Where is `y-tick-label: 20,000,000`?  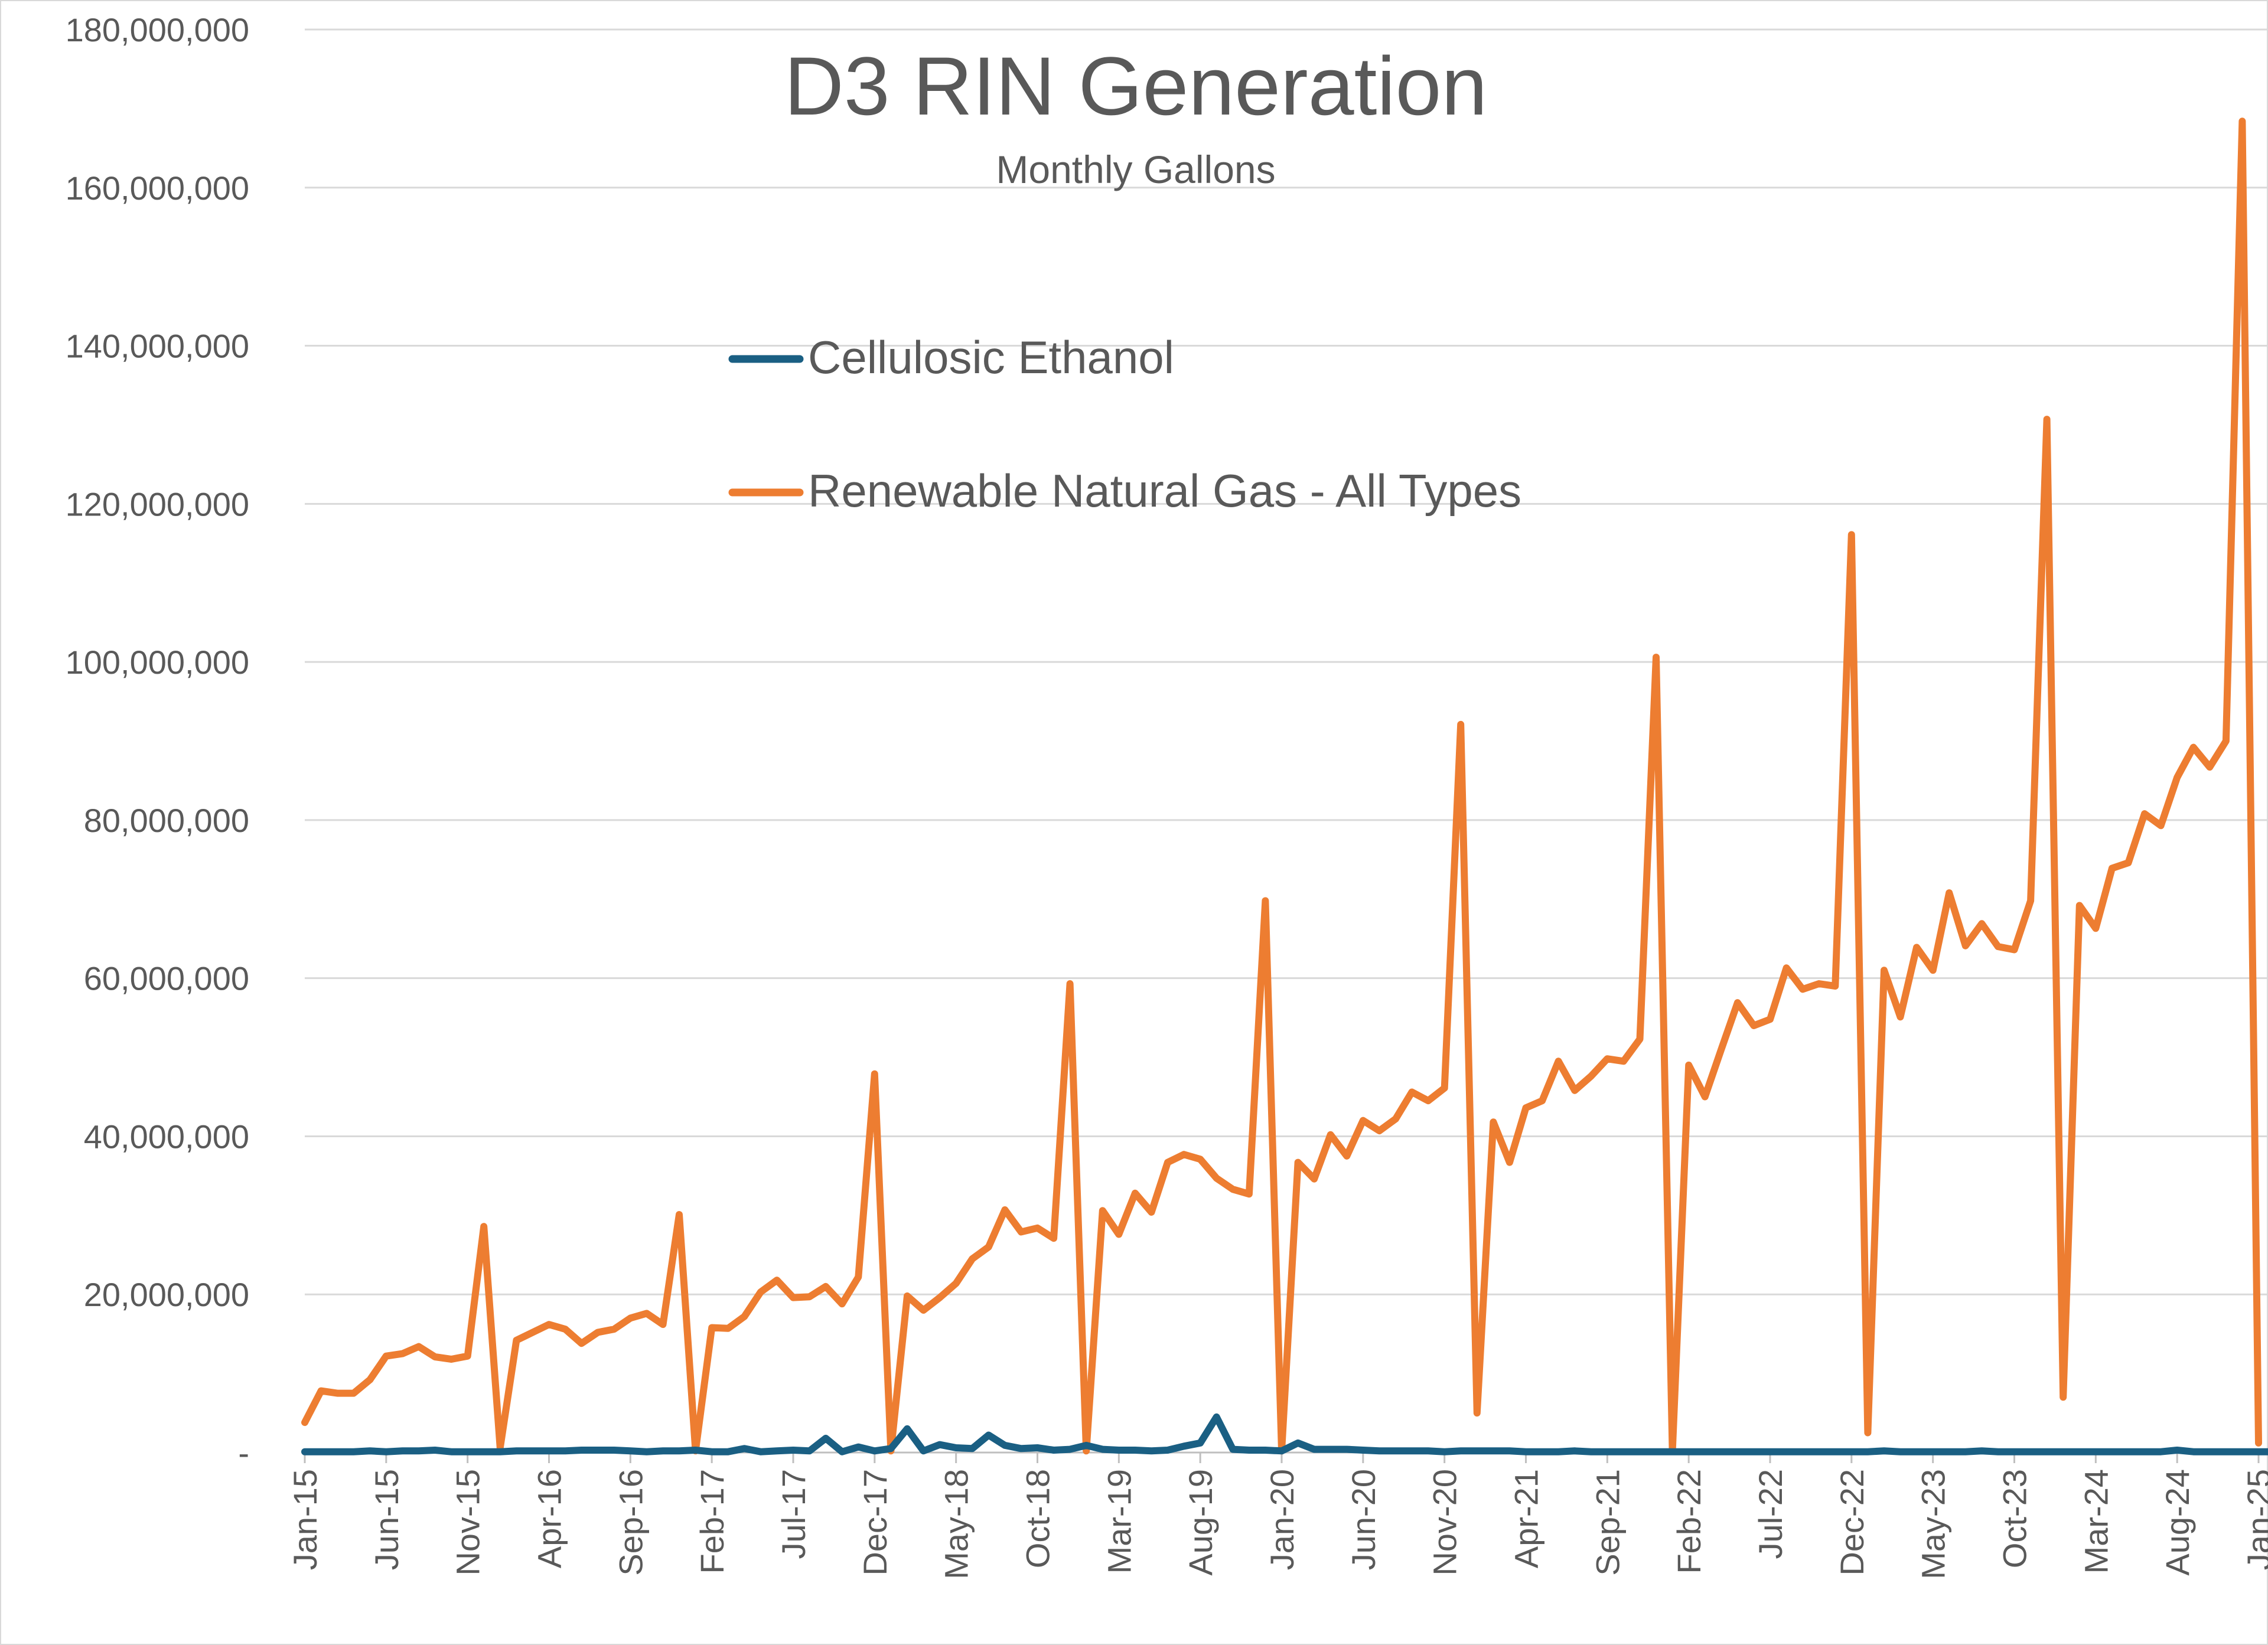
y-tick-label: 20,000,000 is located at coordinates (166, 1294).